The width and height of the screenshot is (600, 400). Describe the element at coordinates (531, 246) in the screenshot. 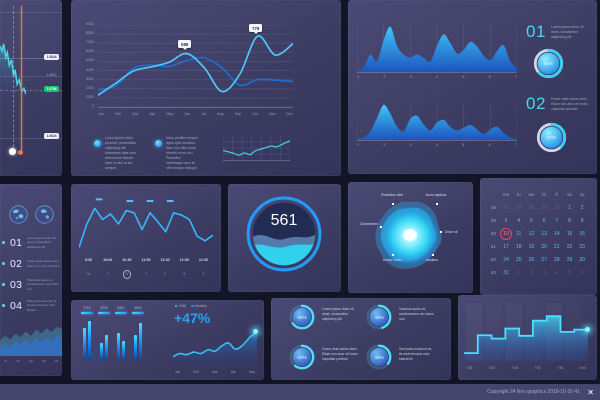

I see `calendar-cell: 19` at that location.